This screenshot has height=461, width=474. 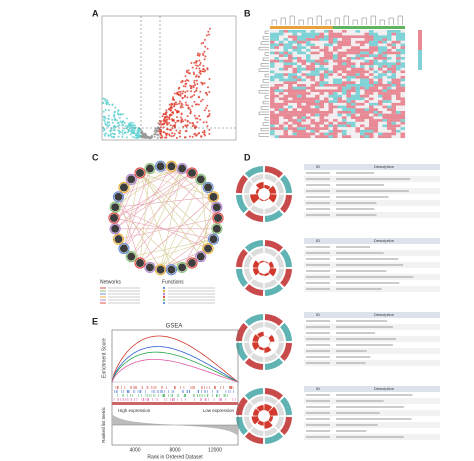 What do you see at coordinates (134, 410) in the screenshot?
I see `annotation: High expression` at bounding box center [134, 410].